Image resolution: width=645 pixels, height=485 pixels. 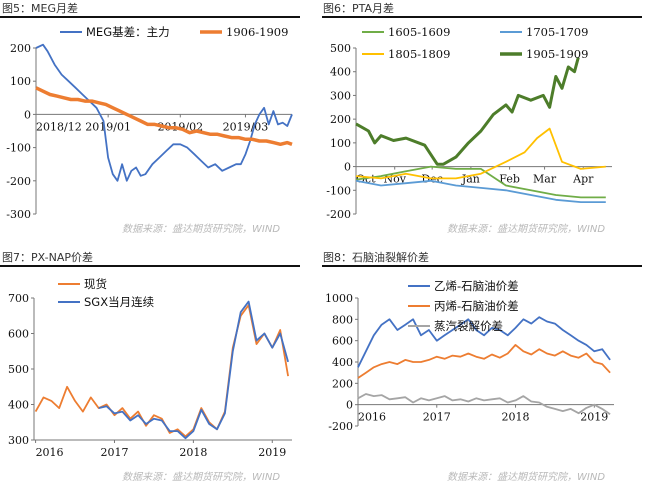 I want to click on legend-label: 现货, so click(x=95, y=284).